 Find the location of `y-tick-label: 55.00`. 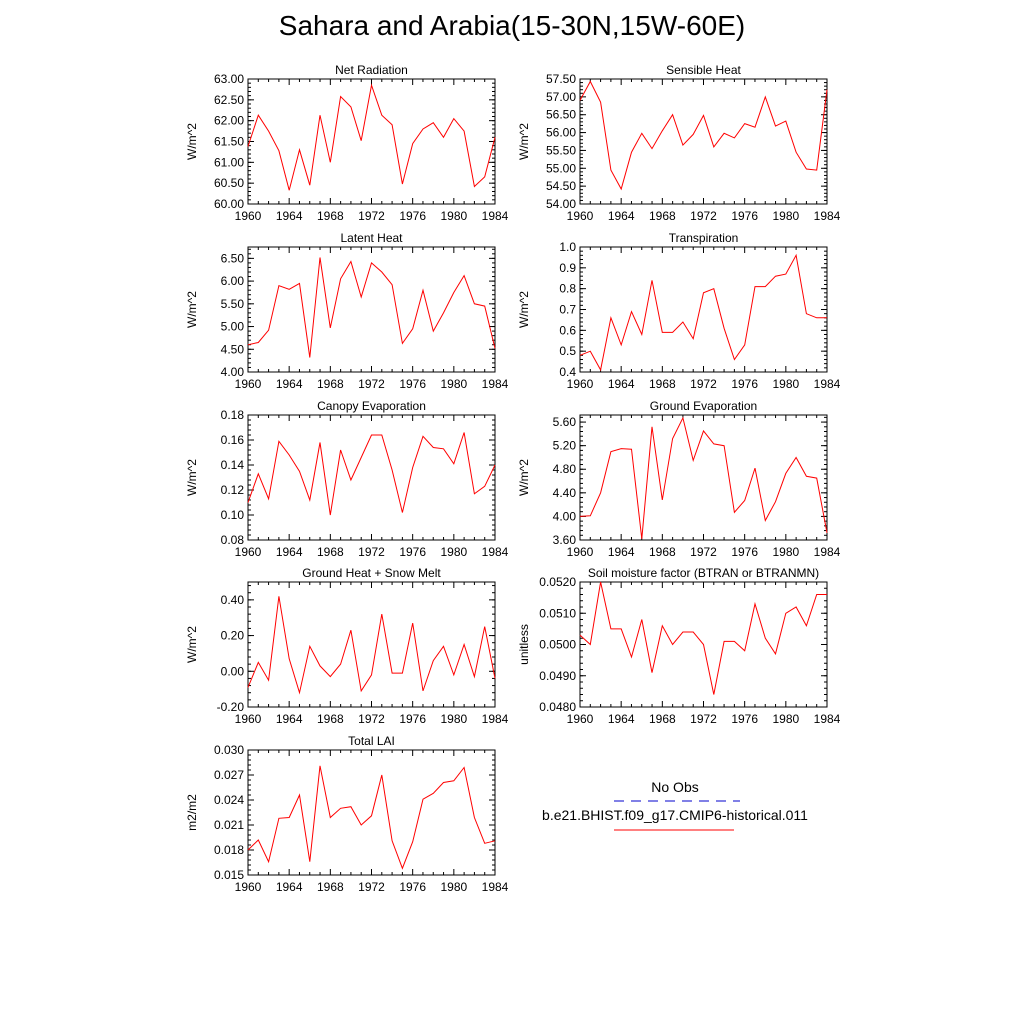

y-tick-label: 55.00 is located at coordinates (561, 168).